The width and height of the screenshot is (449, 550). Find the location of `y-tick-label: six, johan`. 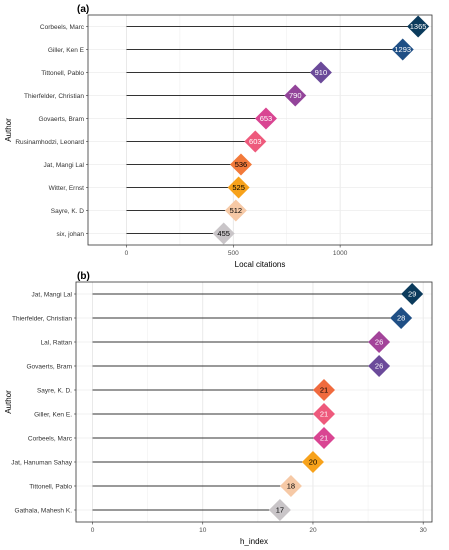

y-tick-label: six, johan is located at coordinates (71, 234).